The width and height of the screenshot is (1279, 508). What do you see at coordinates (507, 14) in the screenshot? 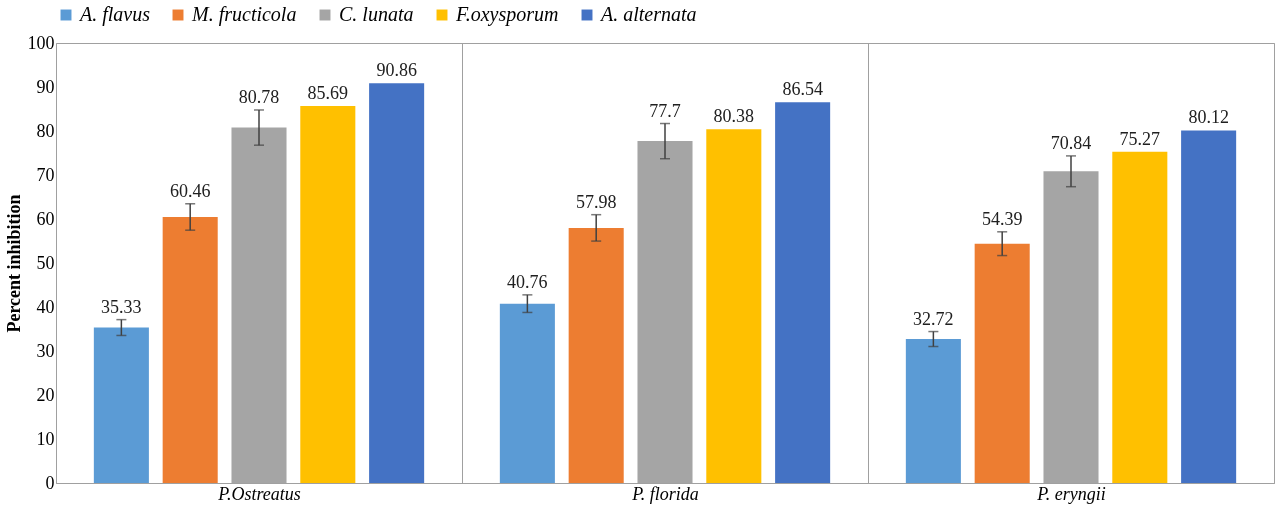
I see `legend-label: F.oxysporum` at bounding box center [507, 14].